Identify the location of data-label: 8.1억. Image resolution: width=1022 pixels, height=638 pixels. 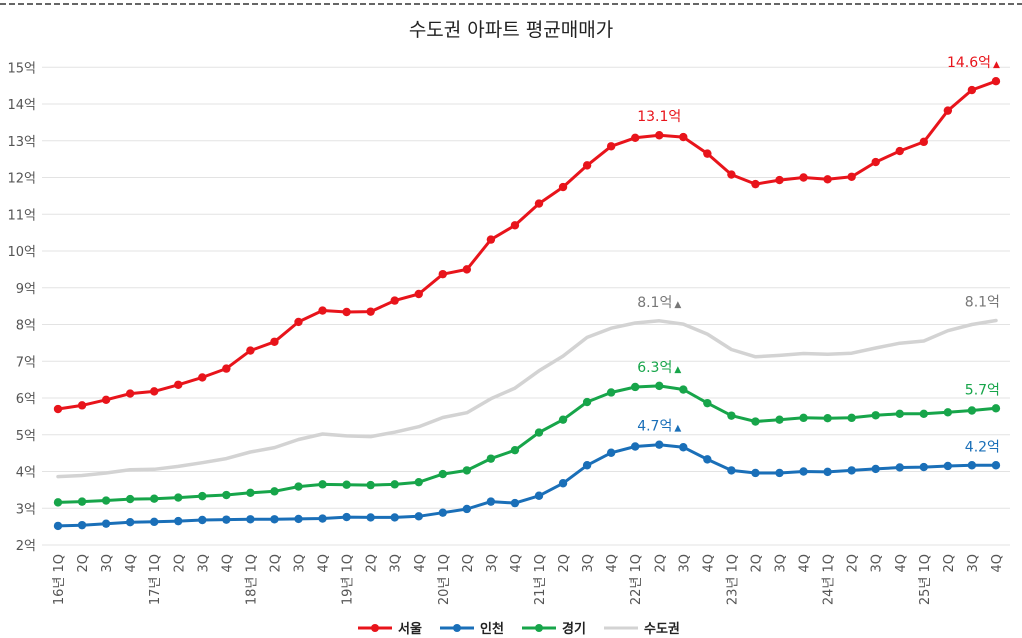
(982, 302).